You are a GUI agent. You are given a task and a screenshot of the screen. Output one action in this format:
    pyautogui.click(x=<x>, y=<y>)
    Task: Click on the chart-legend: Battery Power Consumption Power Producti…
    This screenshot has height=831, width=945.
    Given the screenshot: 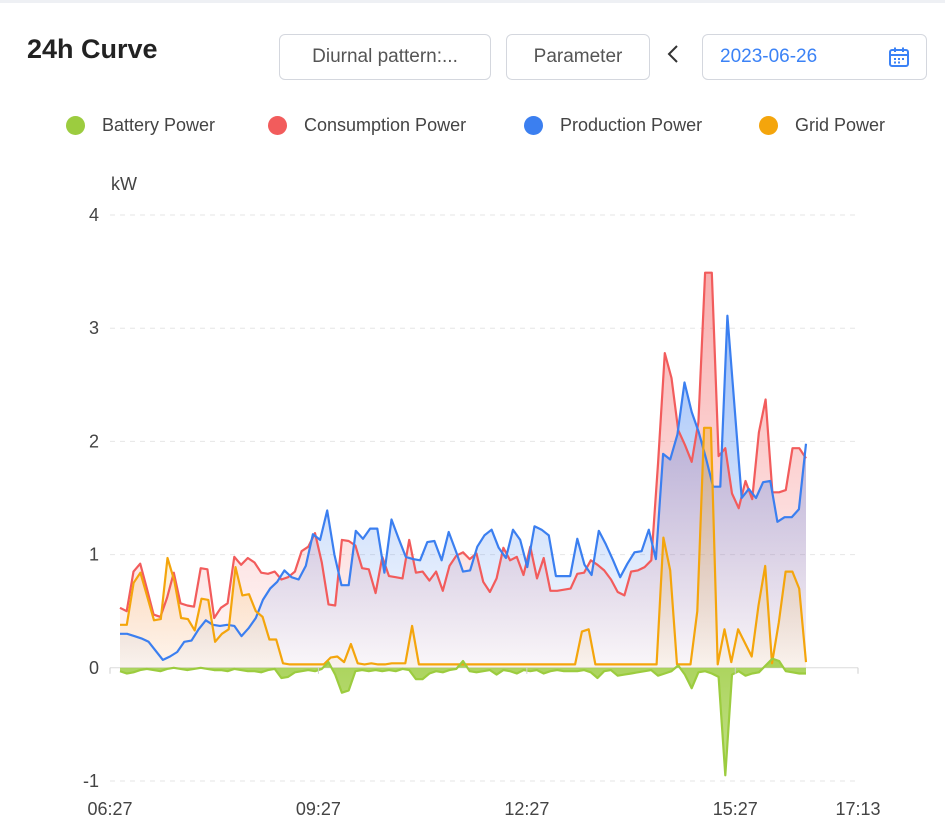 What is the action you would take?
    pyautogui.click(x=472, y=130)
    